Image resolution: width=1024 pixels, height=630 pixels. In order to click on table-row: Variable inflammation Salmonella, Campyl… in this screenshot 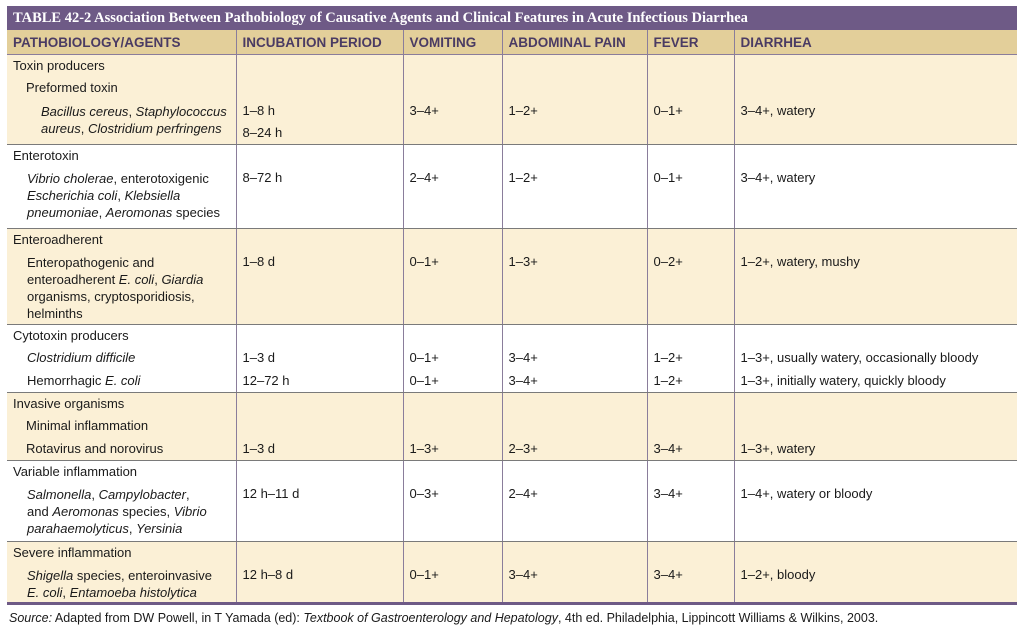, I will do `click(512, 501)`.